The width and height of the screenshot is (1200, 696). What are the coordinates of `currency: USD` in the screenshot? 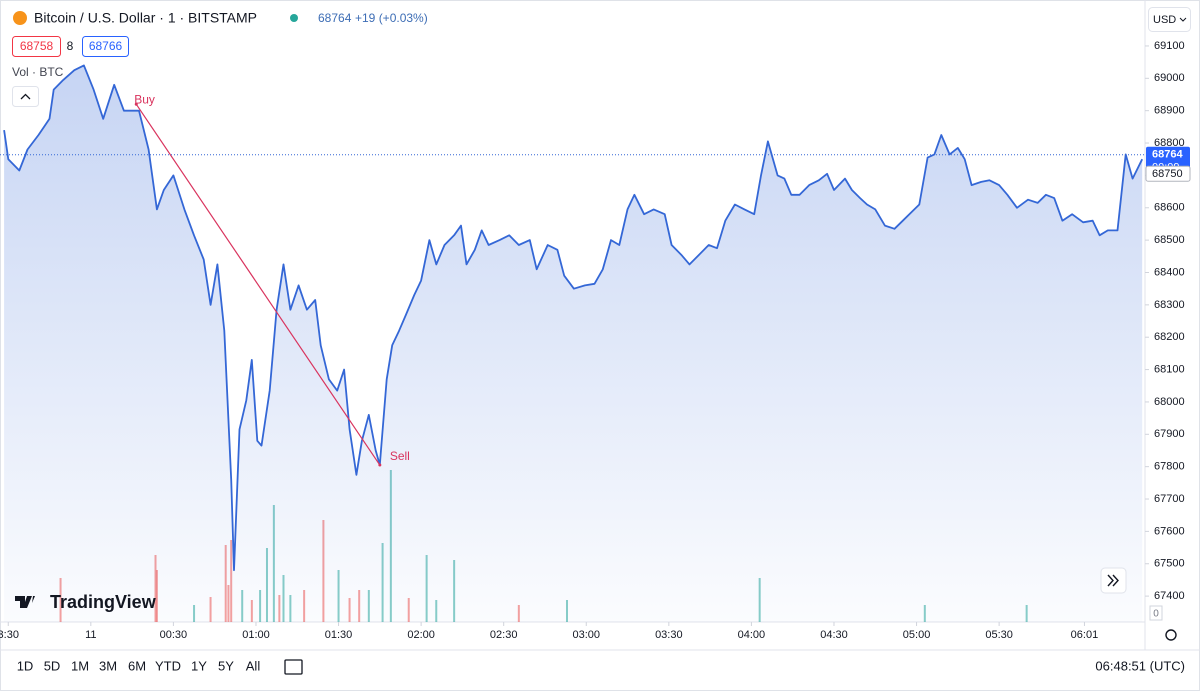 It's located at (1164, 20).